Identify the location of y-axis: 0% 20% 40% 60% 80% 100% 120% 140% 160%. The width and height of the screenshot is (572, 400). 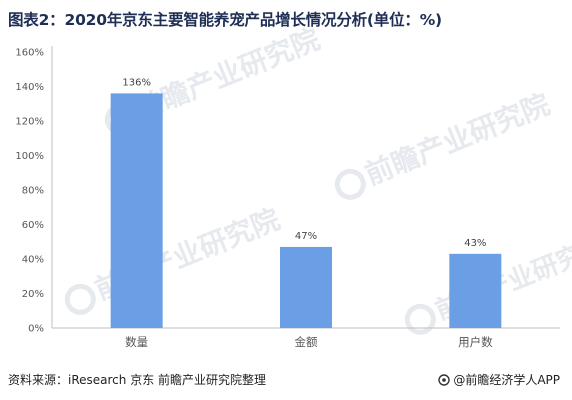
(34, 190).